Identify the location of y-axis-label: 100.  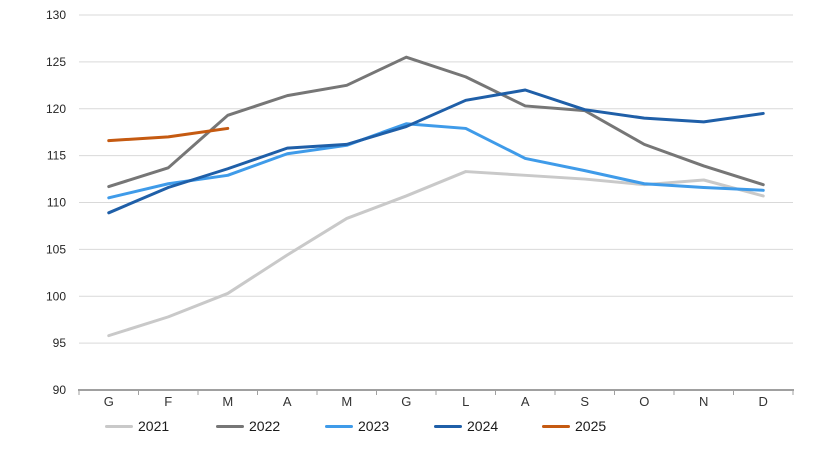
(56, 296).